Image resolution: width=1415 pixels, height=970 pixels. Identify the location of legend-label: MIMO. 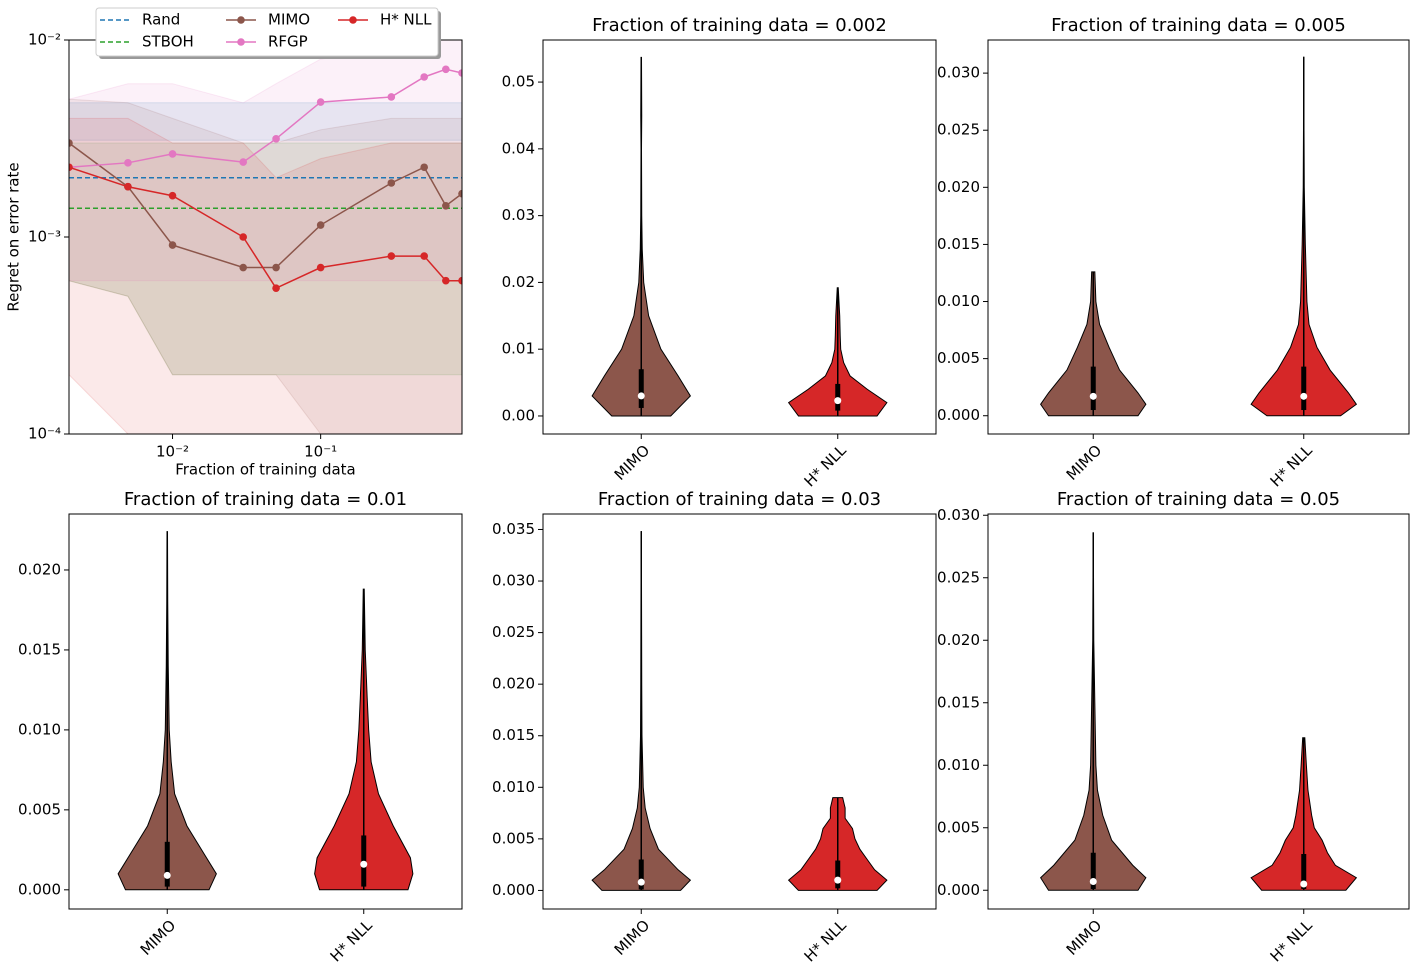
(289, 20).